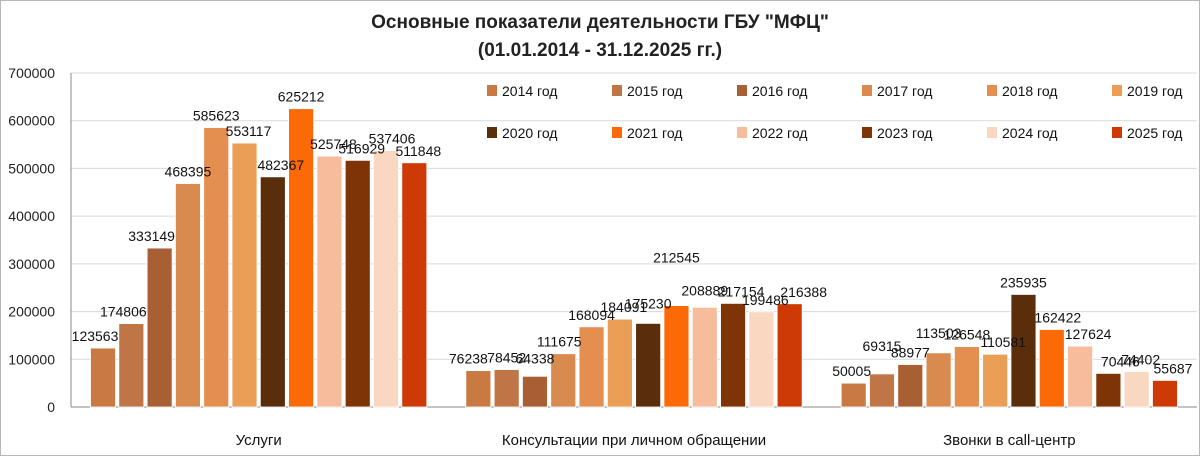  I want to click on data-label: 212545, so click(676, 258).